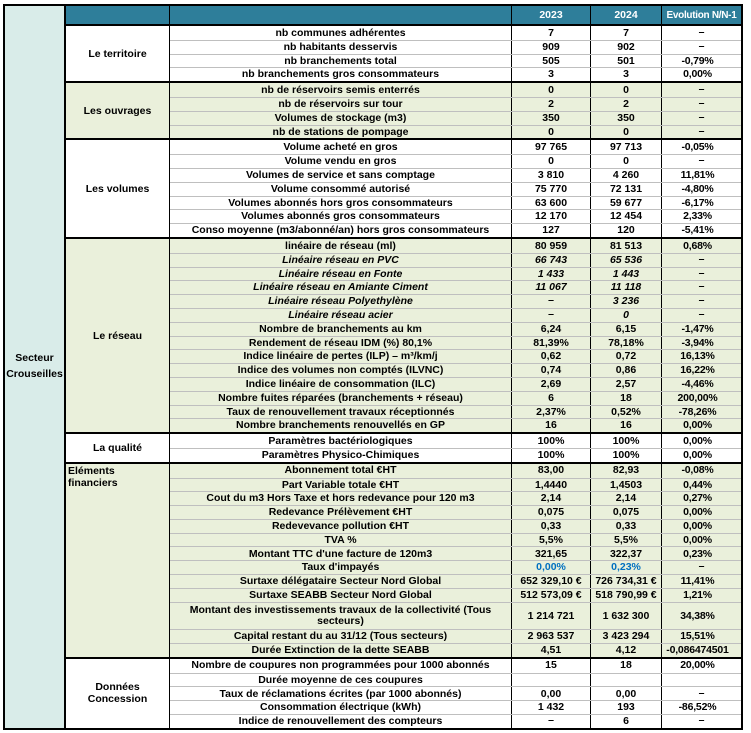 This screenshot has width=751, height=733. I want to click on cell-2023: 652 329,10 €, so click(551, 581).